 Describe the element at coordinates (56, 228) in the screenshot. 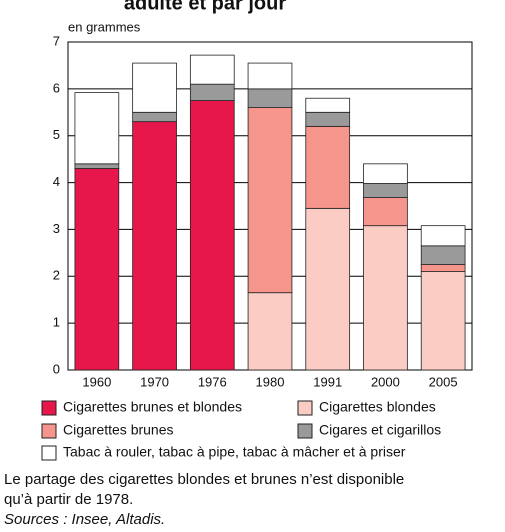

I see `y-tick-label: 3` at that location.